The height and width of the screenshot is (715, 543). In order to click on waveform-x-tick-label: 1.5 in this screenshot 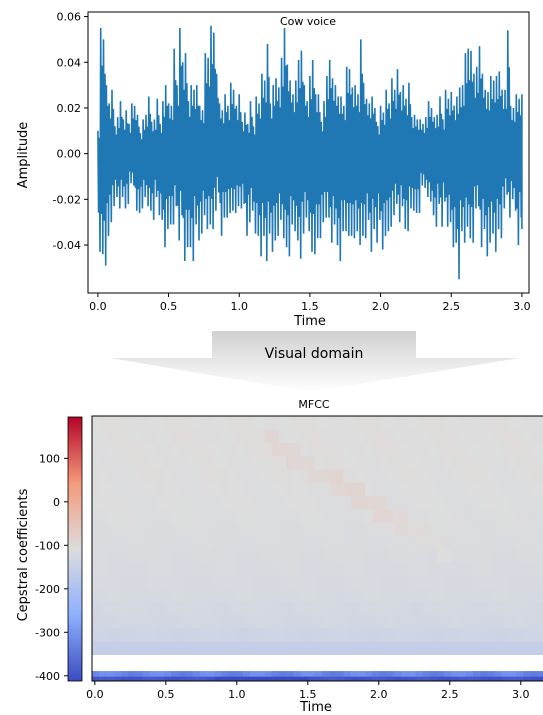, I will do `click(310, 306)`.